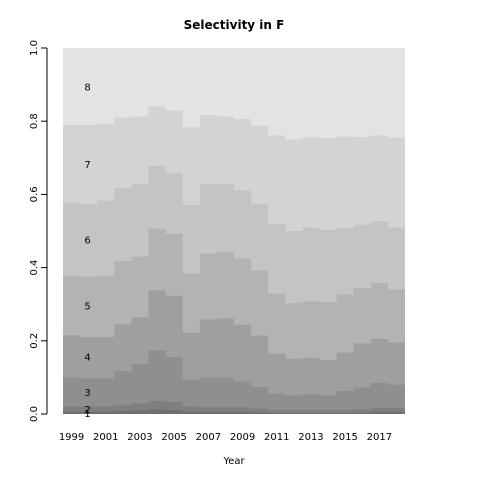 The height and width of the screenshot is (480, 480). What do you see at coordinates (38, 231) in the screenshot?
I see `y-axis: 0.0 0.2 0.4 0.6 0.8 1.0` at bounding box center [38, 231].